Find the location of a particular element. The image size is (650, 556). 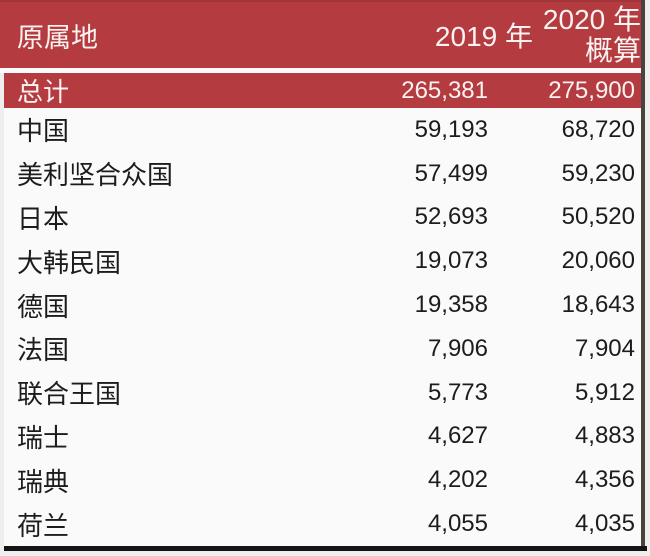

row-2020-value: 5,912 is located at coordinates (604, 392).